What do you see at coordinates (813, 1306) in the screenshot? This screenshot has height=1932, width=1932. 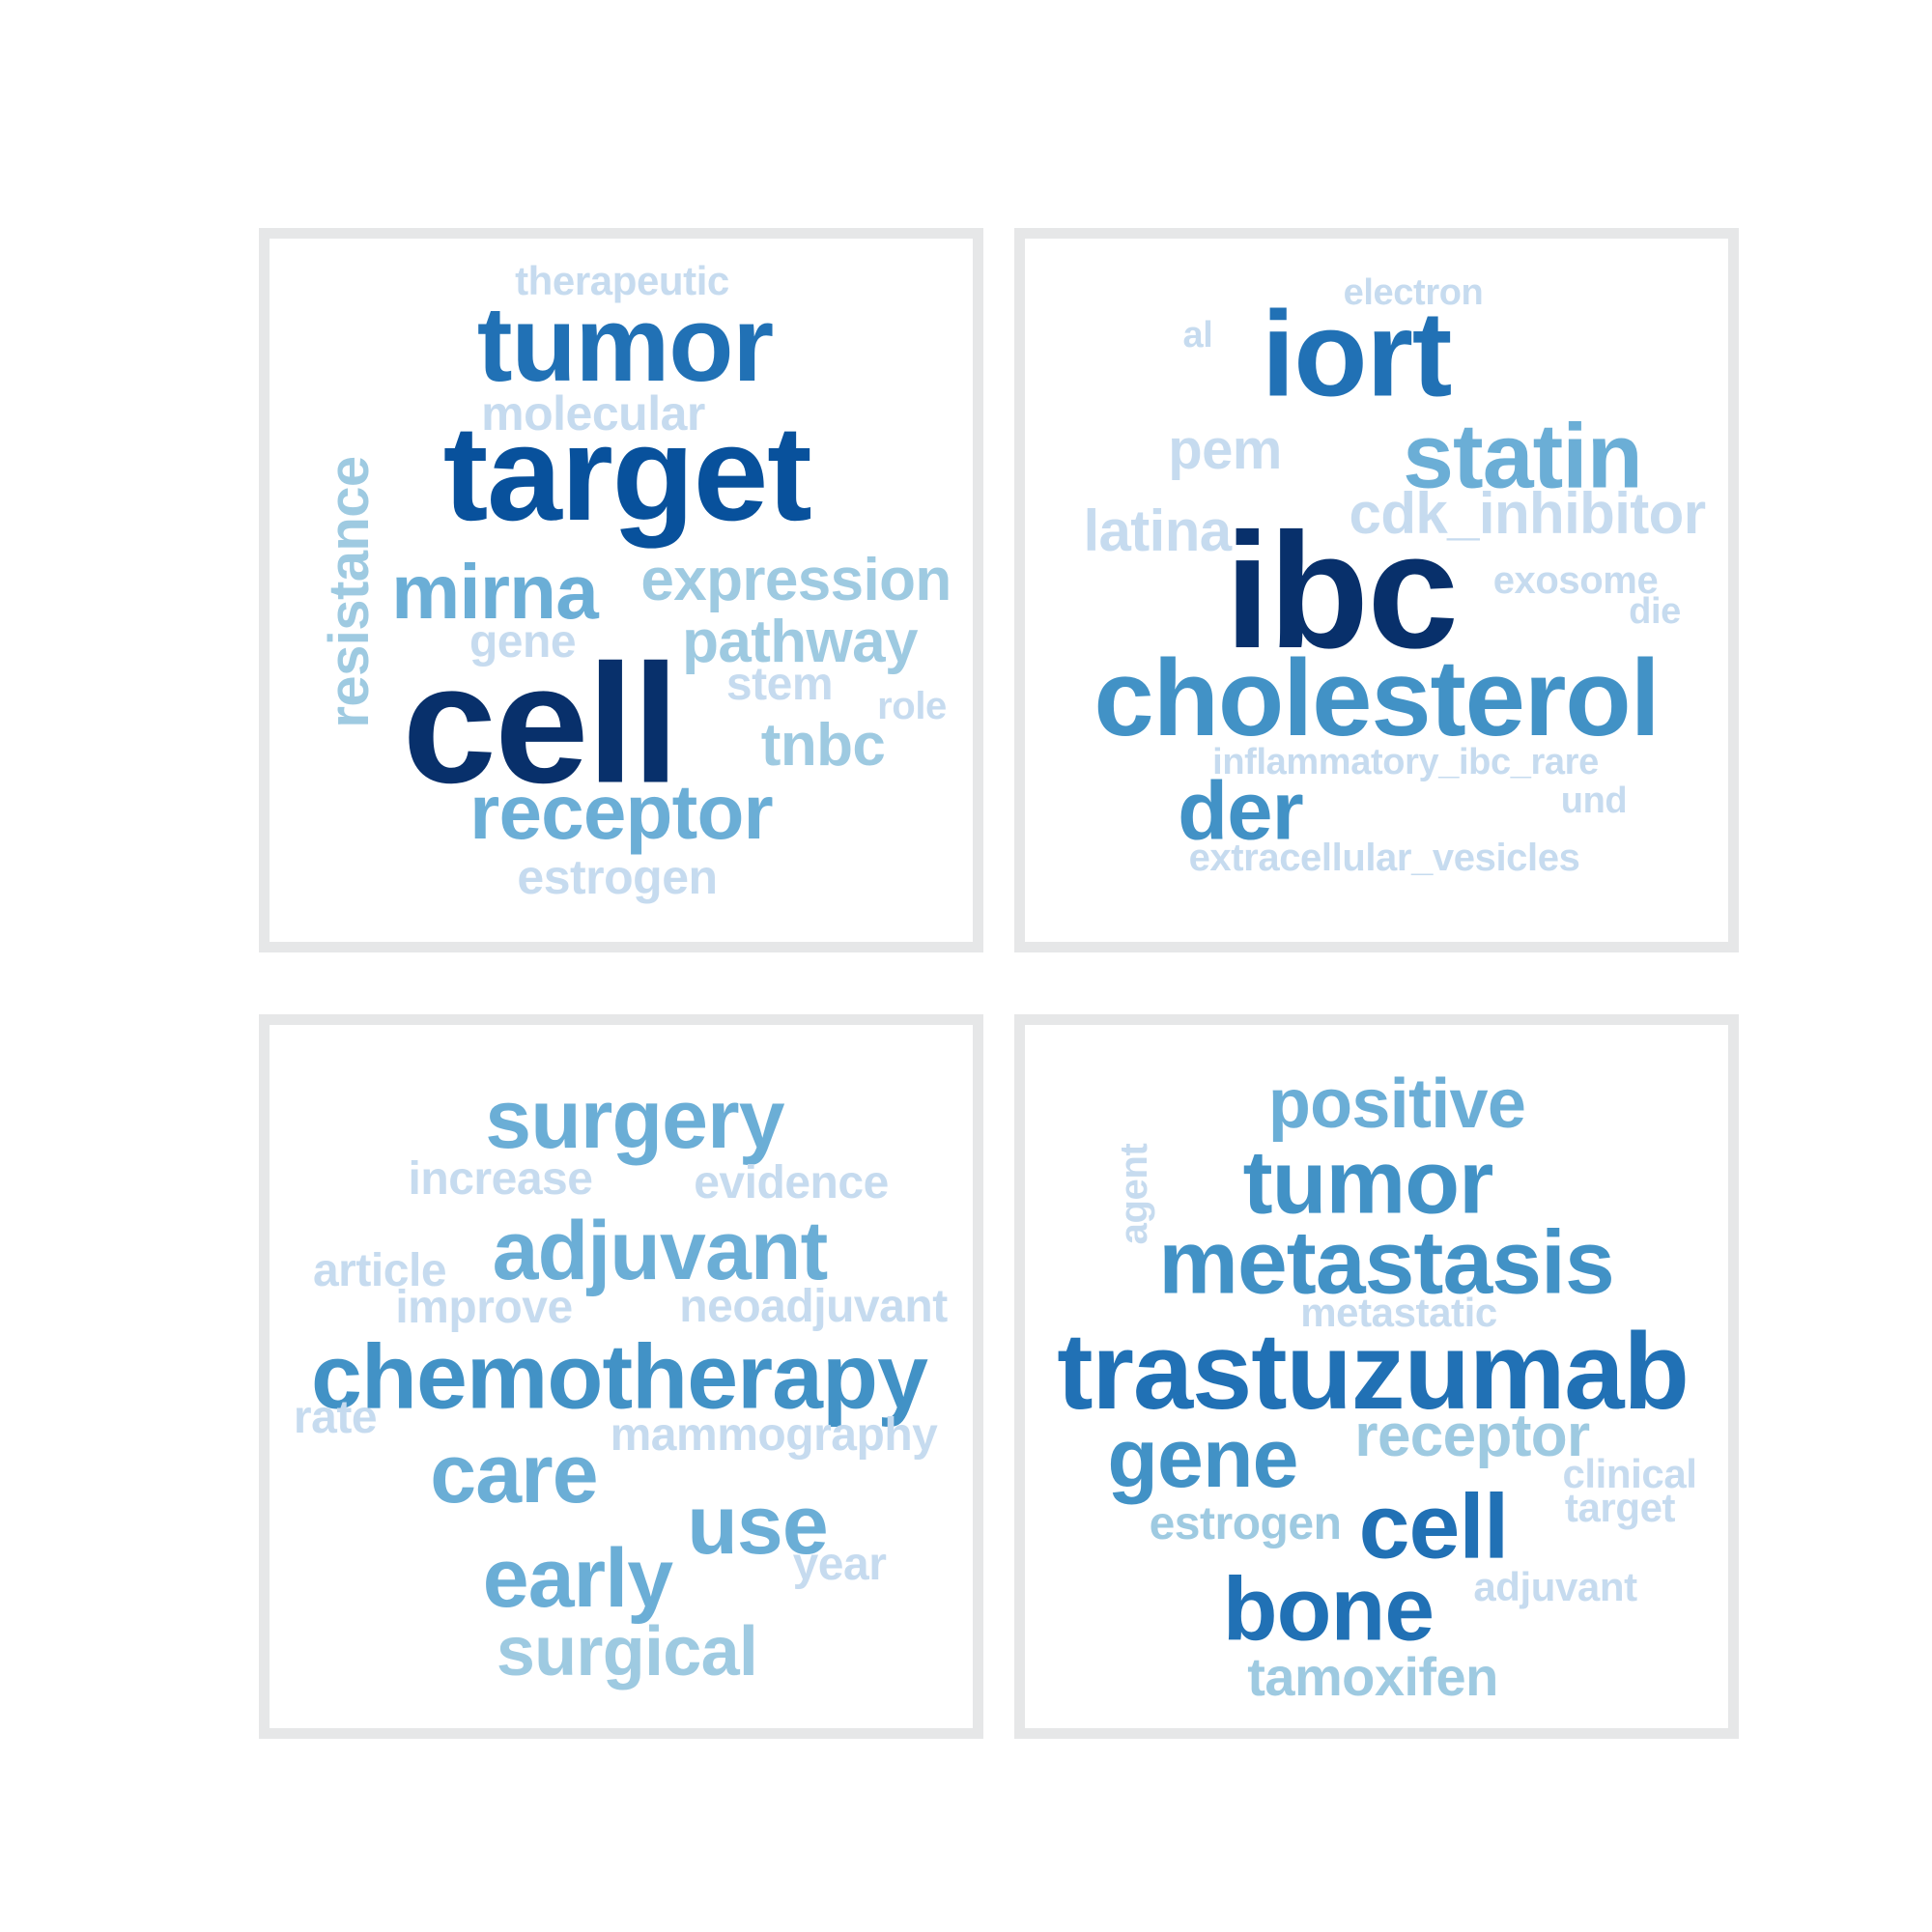 I see `word: neoadjuvant` at bounding box center [813, 1306].